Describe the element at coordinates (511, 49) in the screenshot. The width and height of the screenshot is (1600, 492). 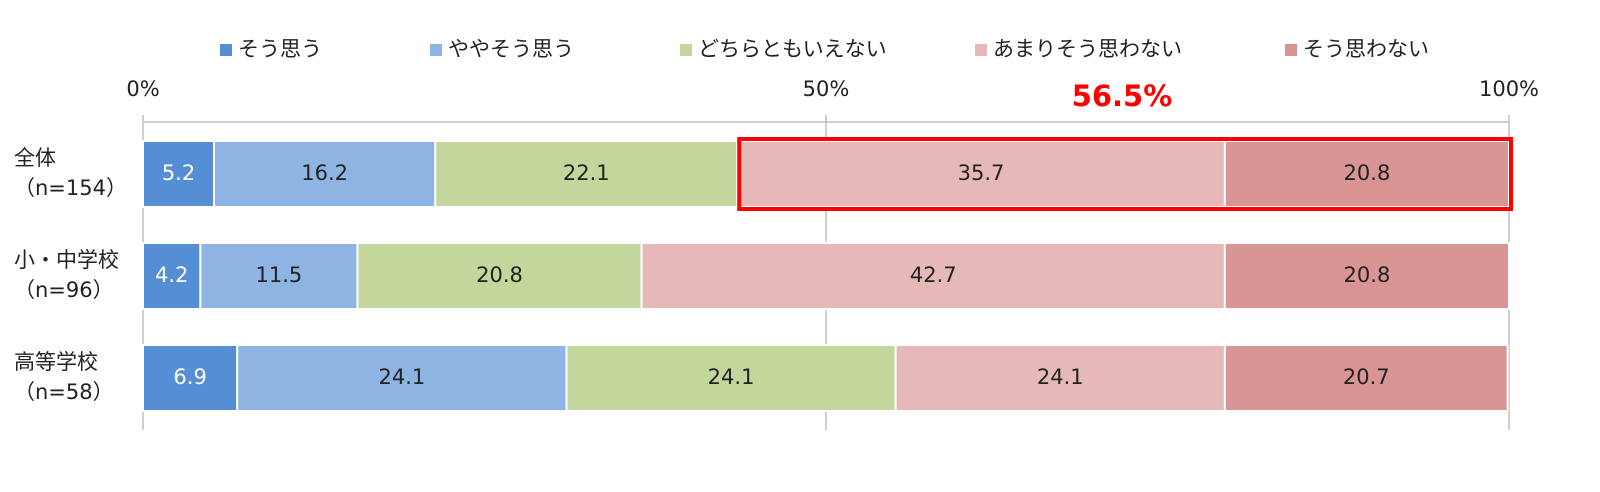
I see `legend-label: ややそう思う` at that location.